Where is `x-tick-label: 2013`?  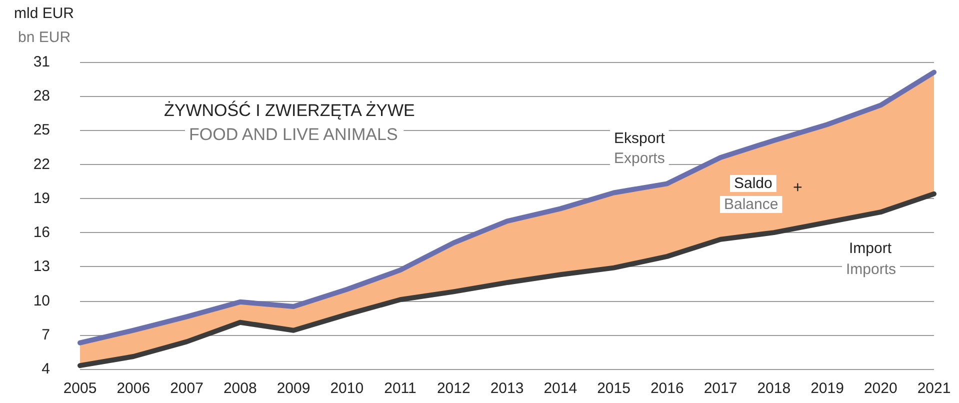 x-tick-label: 2013 is located at coordinates (507, 388).